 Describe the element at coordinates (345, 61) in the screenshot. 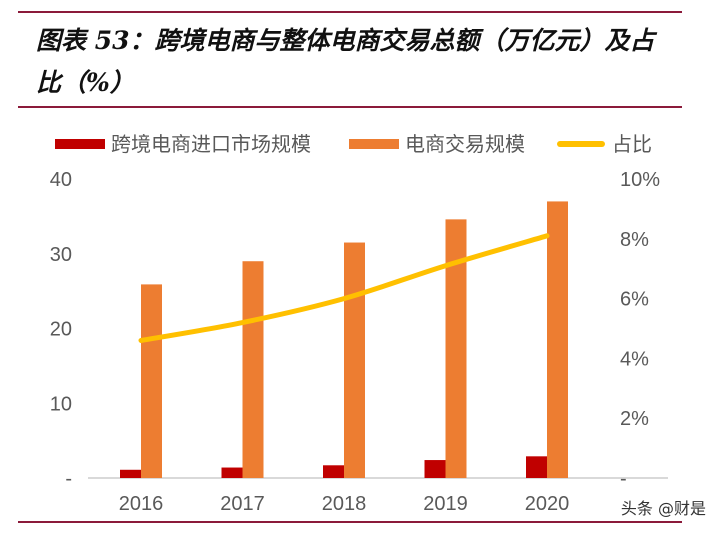

I see `chart-title: 图表 53：跨境电商与整体电商交易总额（万亿元）及占比（%）` at that location.